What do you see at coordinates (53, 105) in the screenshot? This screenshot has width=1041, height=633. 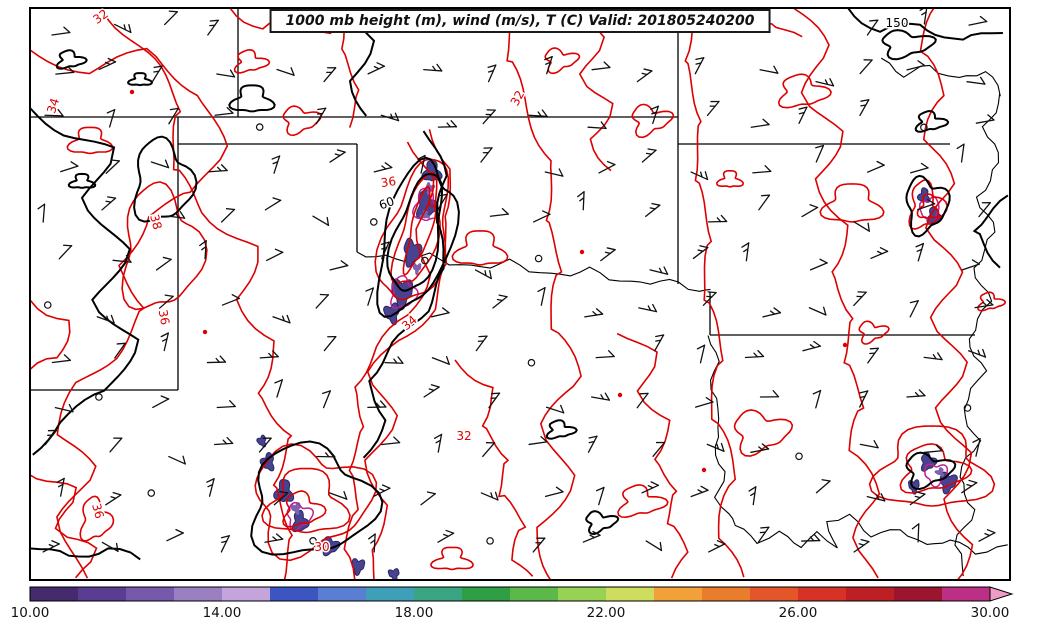 I see `contour-label: 34` at bounding box center [53, 105].